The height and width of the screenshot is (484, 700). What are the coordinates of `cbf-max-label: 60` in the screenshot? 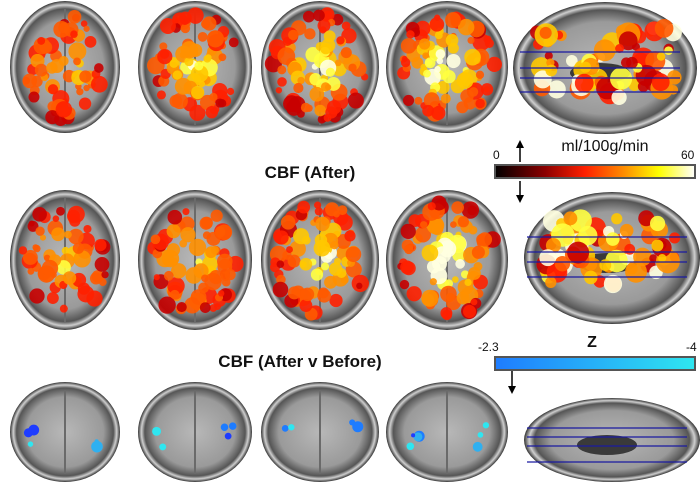 It's located at (688, 155).